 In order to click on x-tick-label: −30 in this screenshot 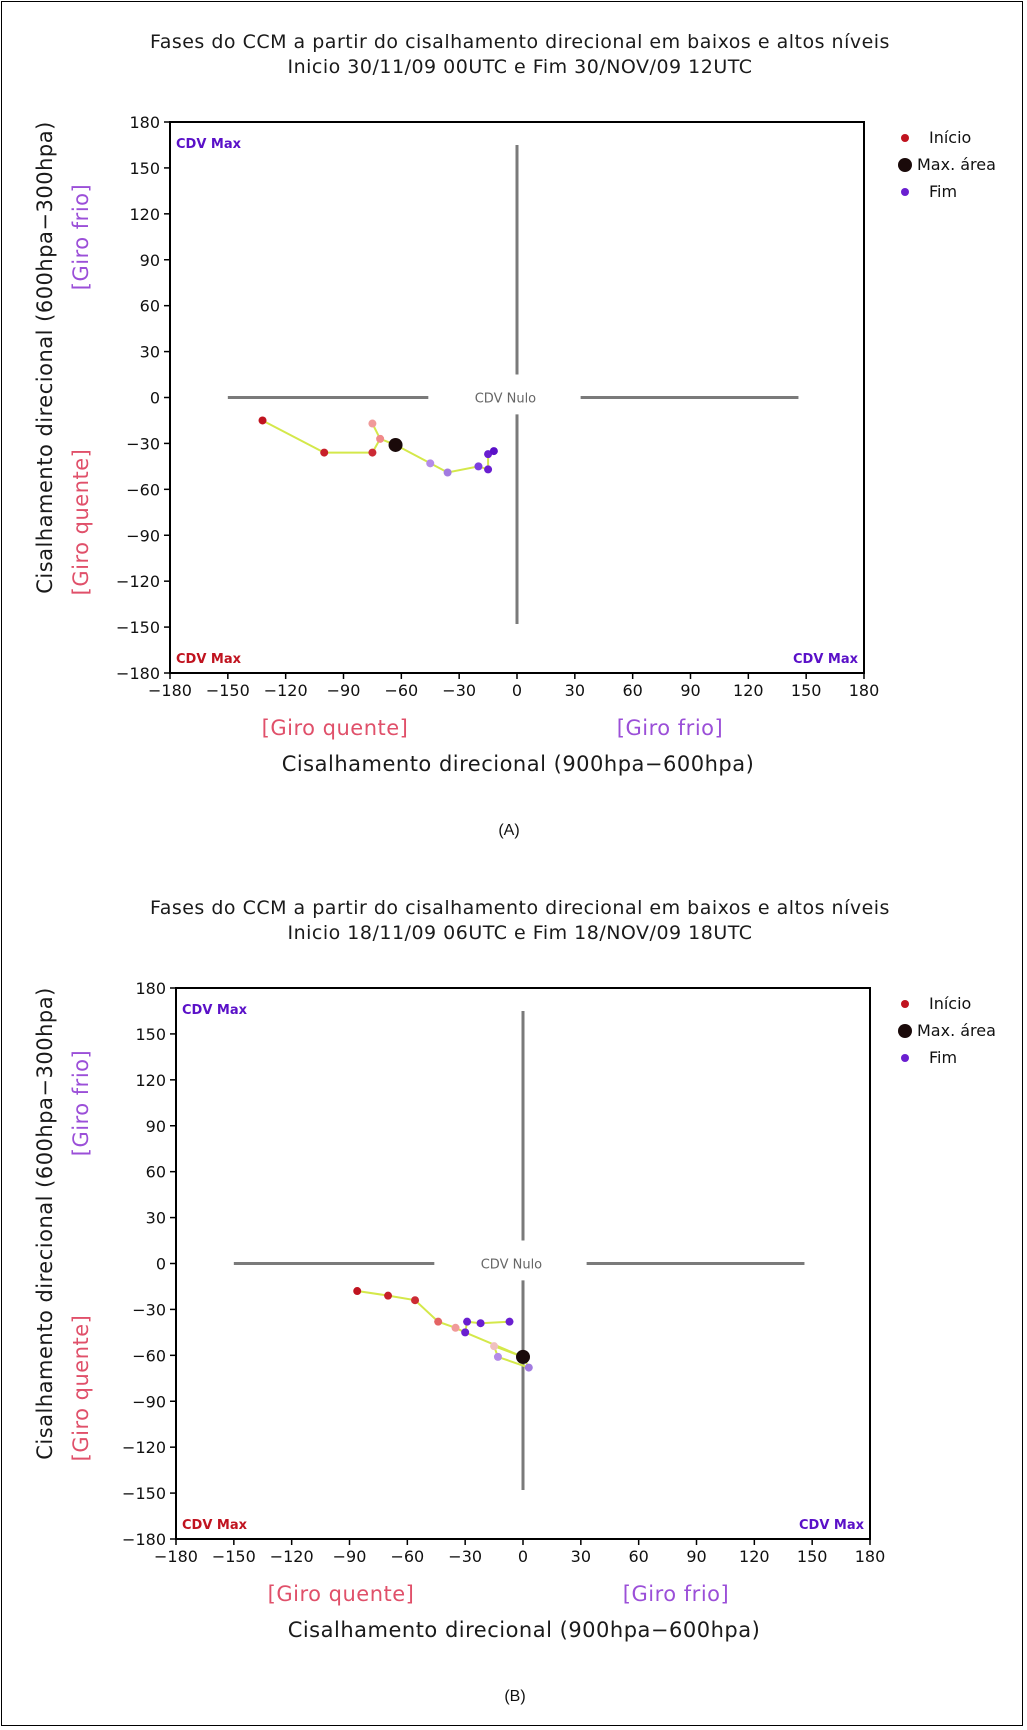, I will do `click(465, 1556)`.